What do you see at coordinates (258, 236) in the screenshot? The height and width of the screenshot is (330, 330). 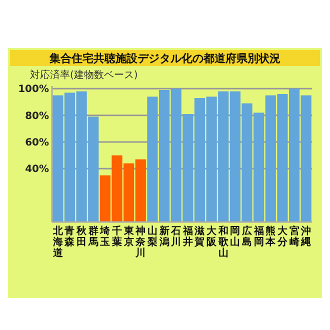 I see `x-tick-label: 福岡` at bounding box center [258, 236].